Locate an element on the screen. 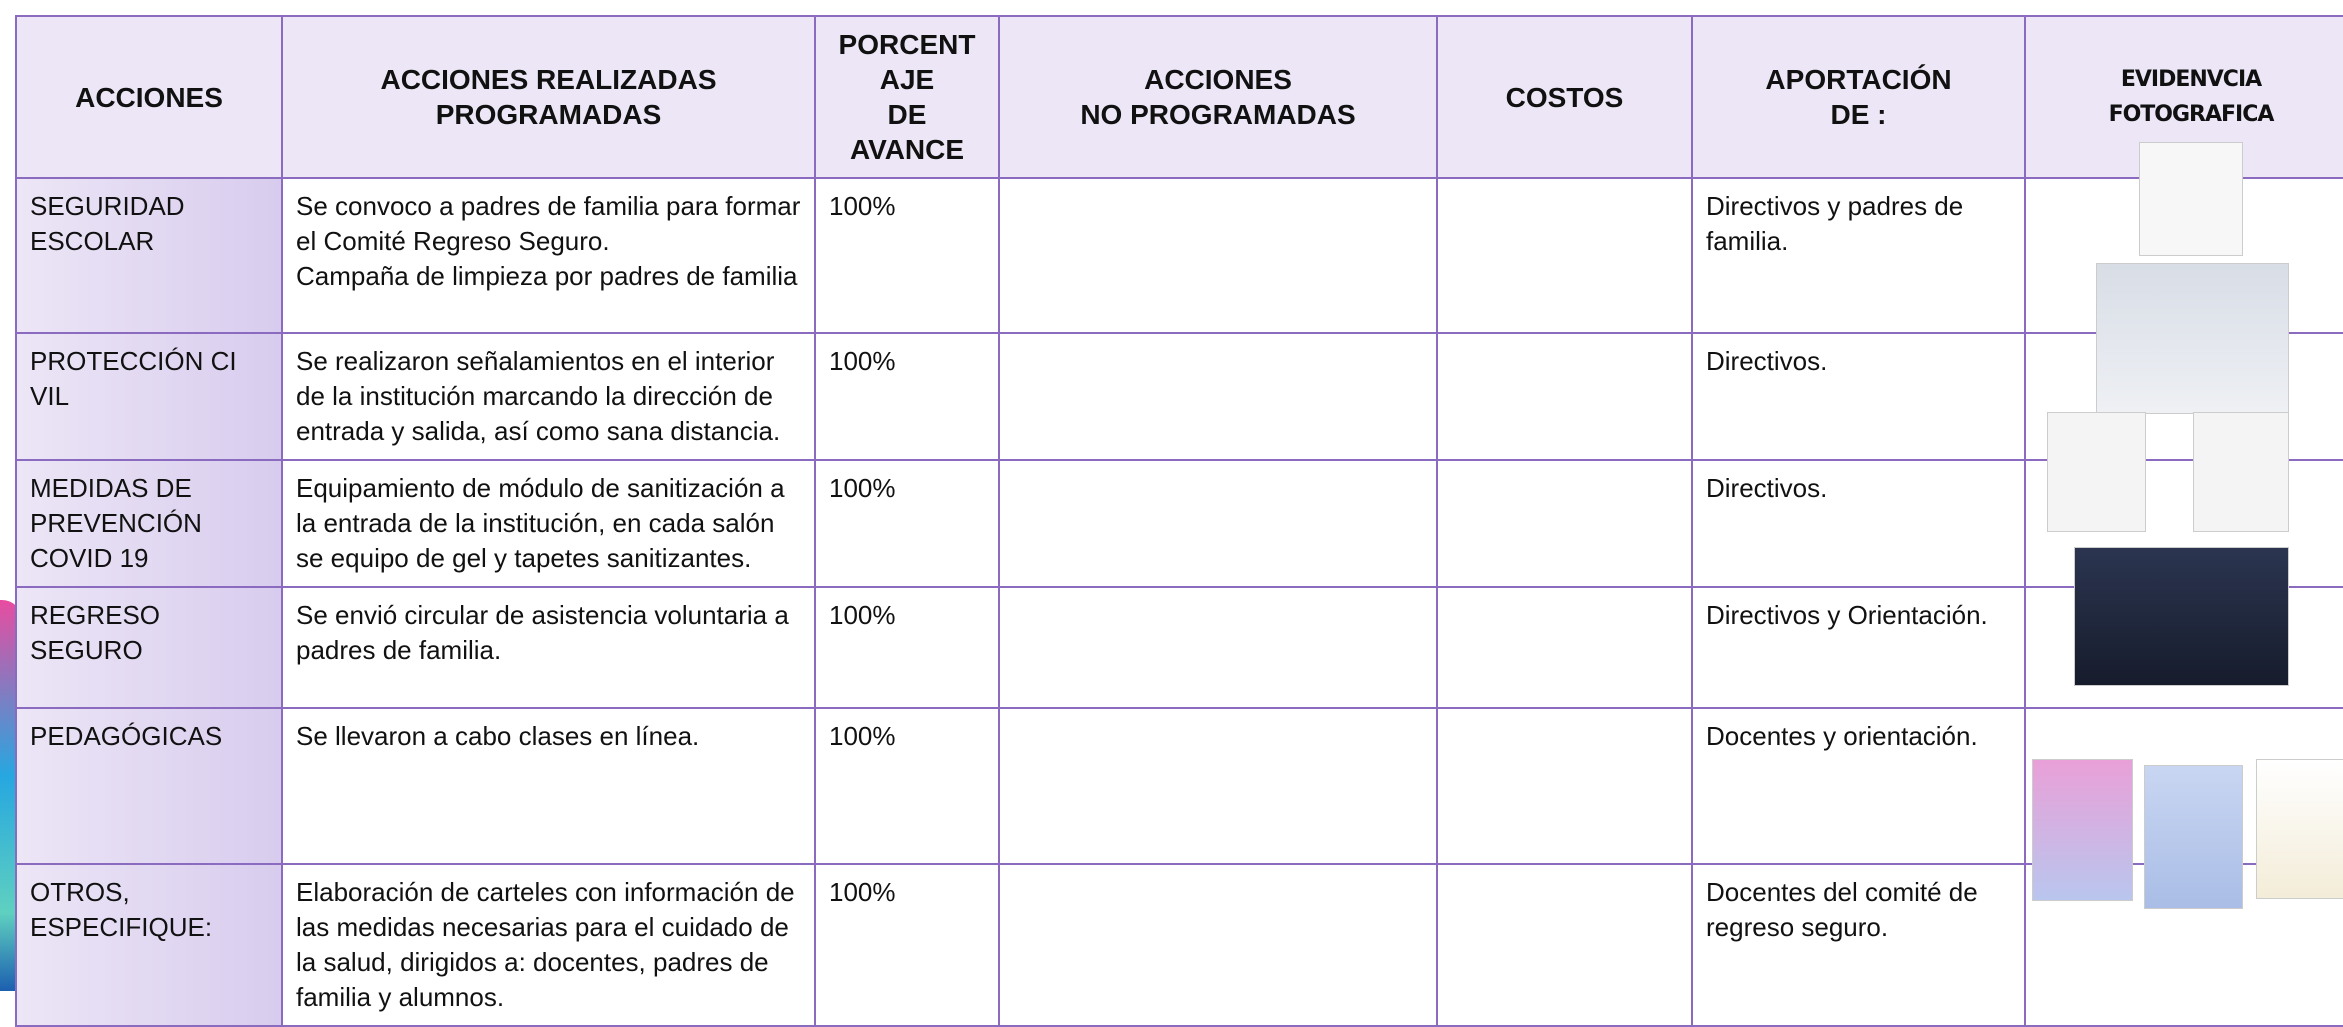  column-header: COSTOS is located at coordinates (1564, 97).